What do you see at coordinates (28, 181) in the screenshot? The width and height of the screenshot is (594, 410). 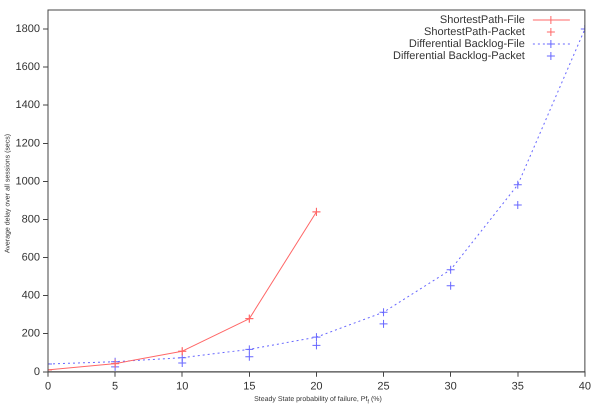 I see `y-tick-label: 1000` at bounding box center [28, 181].